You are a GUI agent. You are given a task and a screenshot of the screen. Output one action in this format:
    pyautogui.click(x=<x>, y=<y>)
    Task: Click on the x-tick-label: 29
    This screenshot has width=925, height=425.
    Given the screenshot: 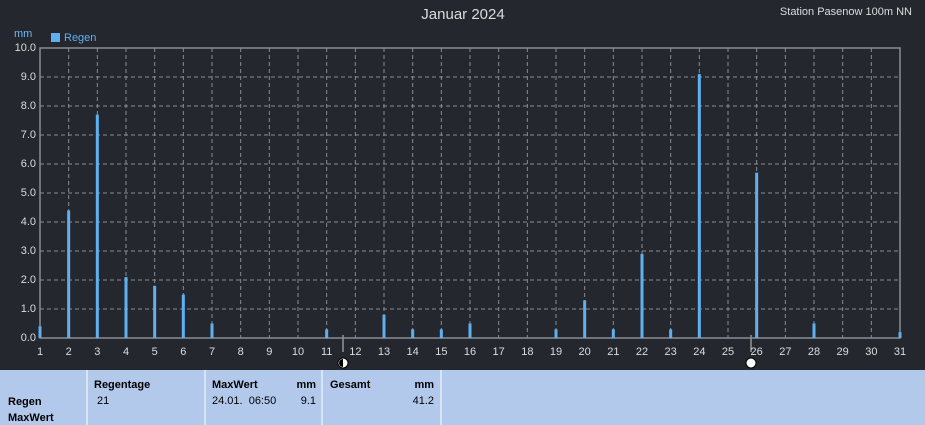 What is the action you would take?
    pyautogui.click(x=843, y=352)
    